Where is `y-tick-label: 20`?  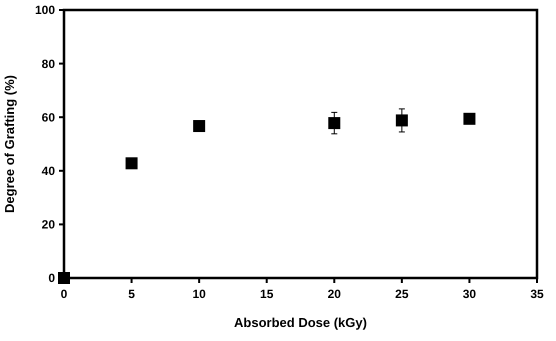 y-tick-label: 20 is located at coordinates (49, 225).